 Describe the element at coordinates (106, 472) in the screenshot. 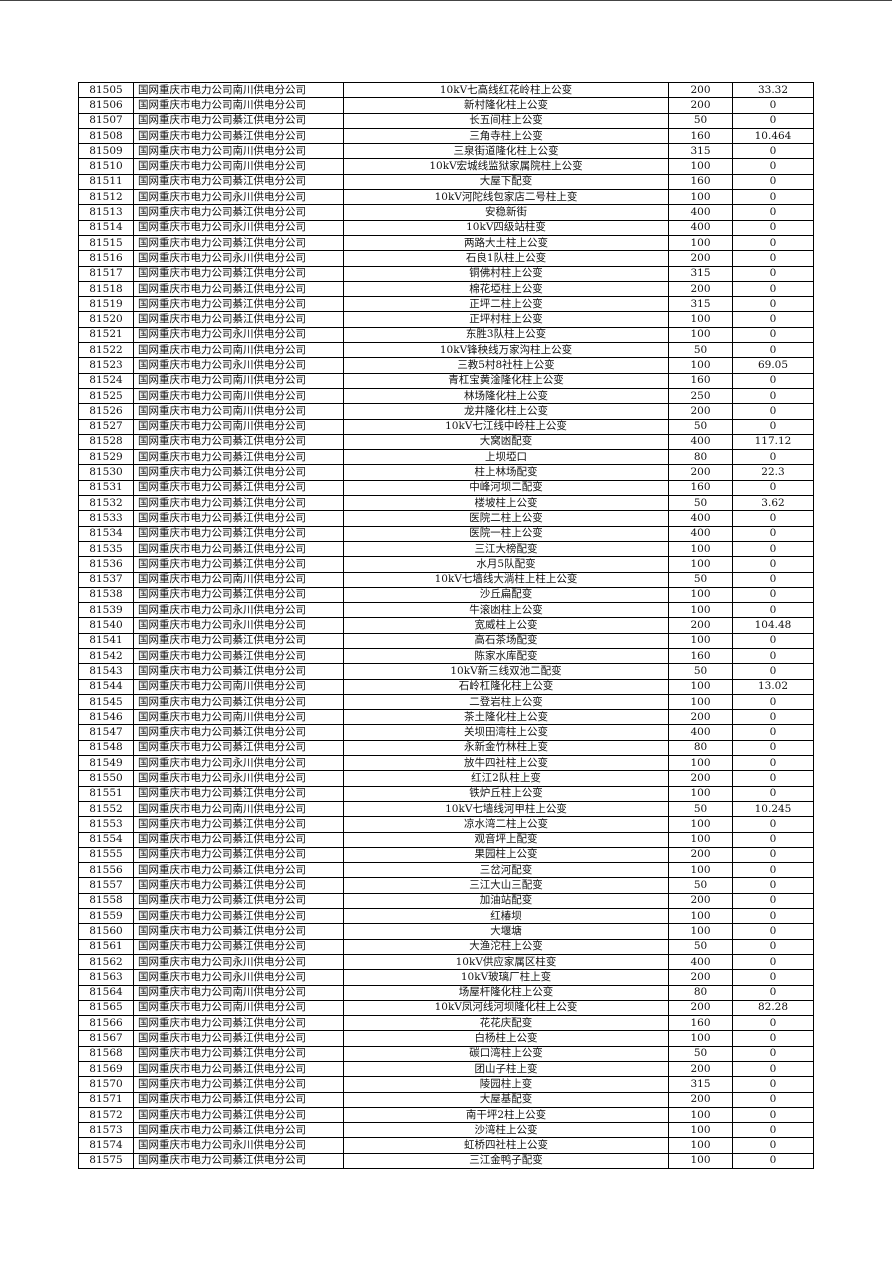

I see `row-id-cell: 81530` at that location.